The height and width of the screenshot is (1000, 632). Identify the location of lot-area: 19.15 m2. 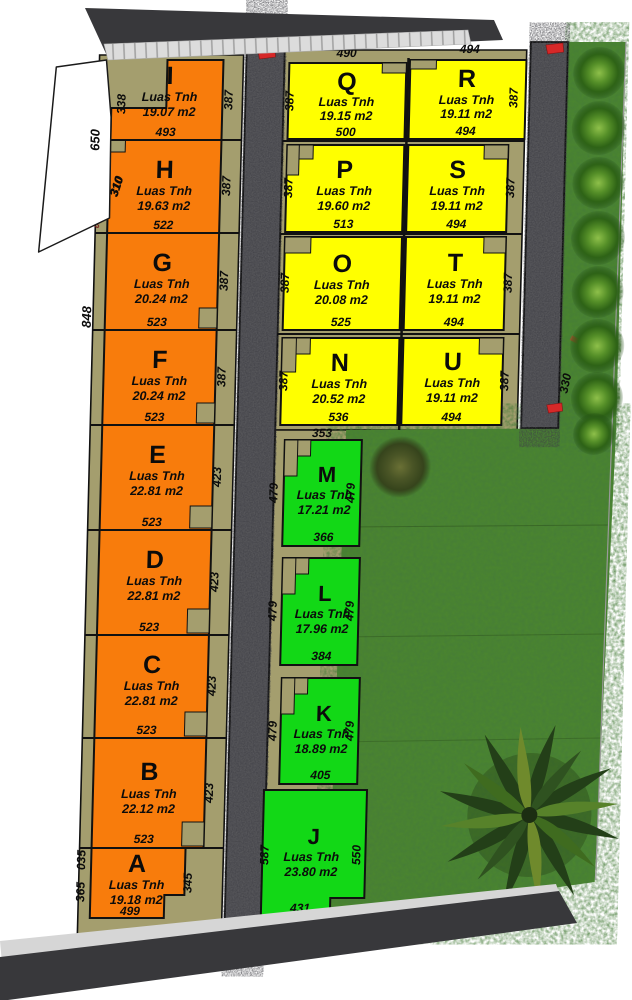
(345, 116).